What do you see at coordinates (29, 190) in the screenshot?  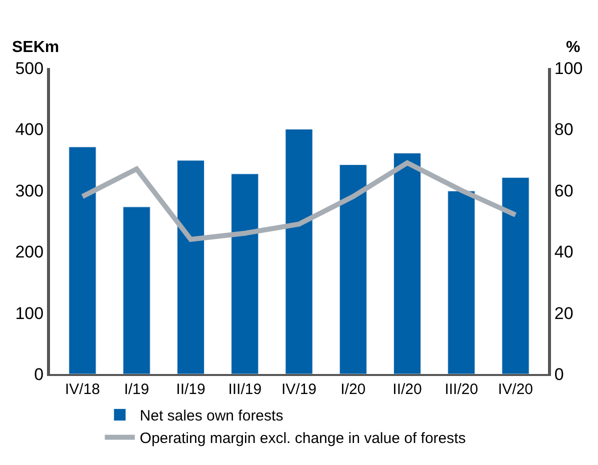 I see `y-tick-label: 300` at bounding box center [29, 190].